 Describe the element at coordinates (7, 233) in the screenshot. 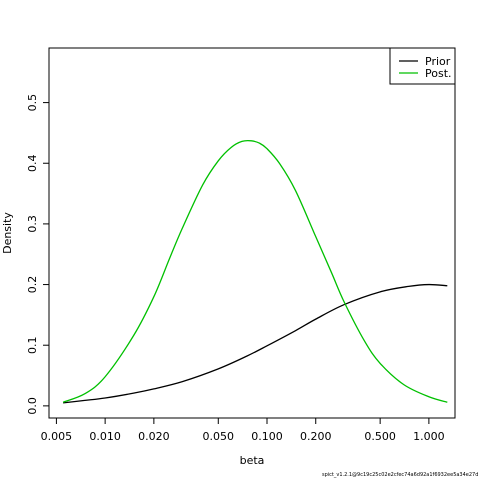

I see `y-axis-title: Density` at that location.